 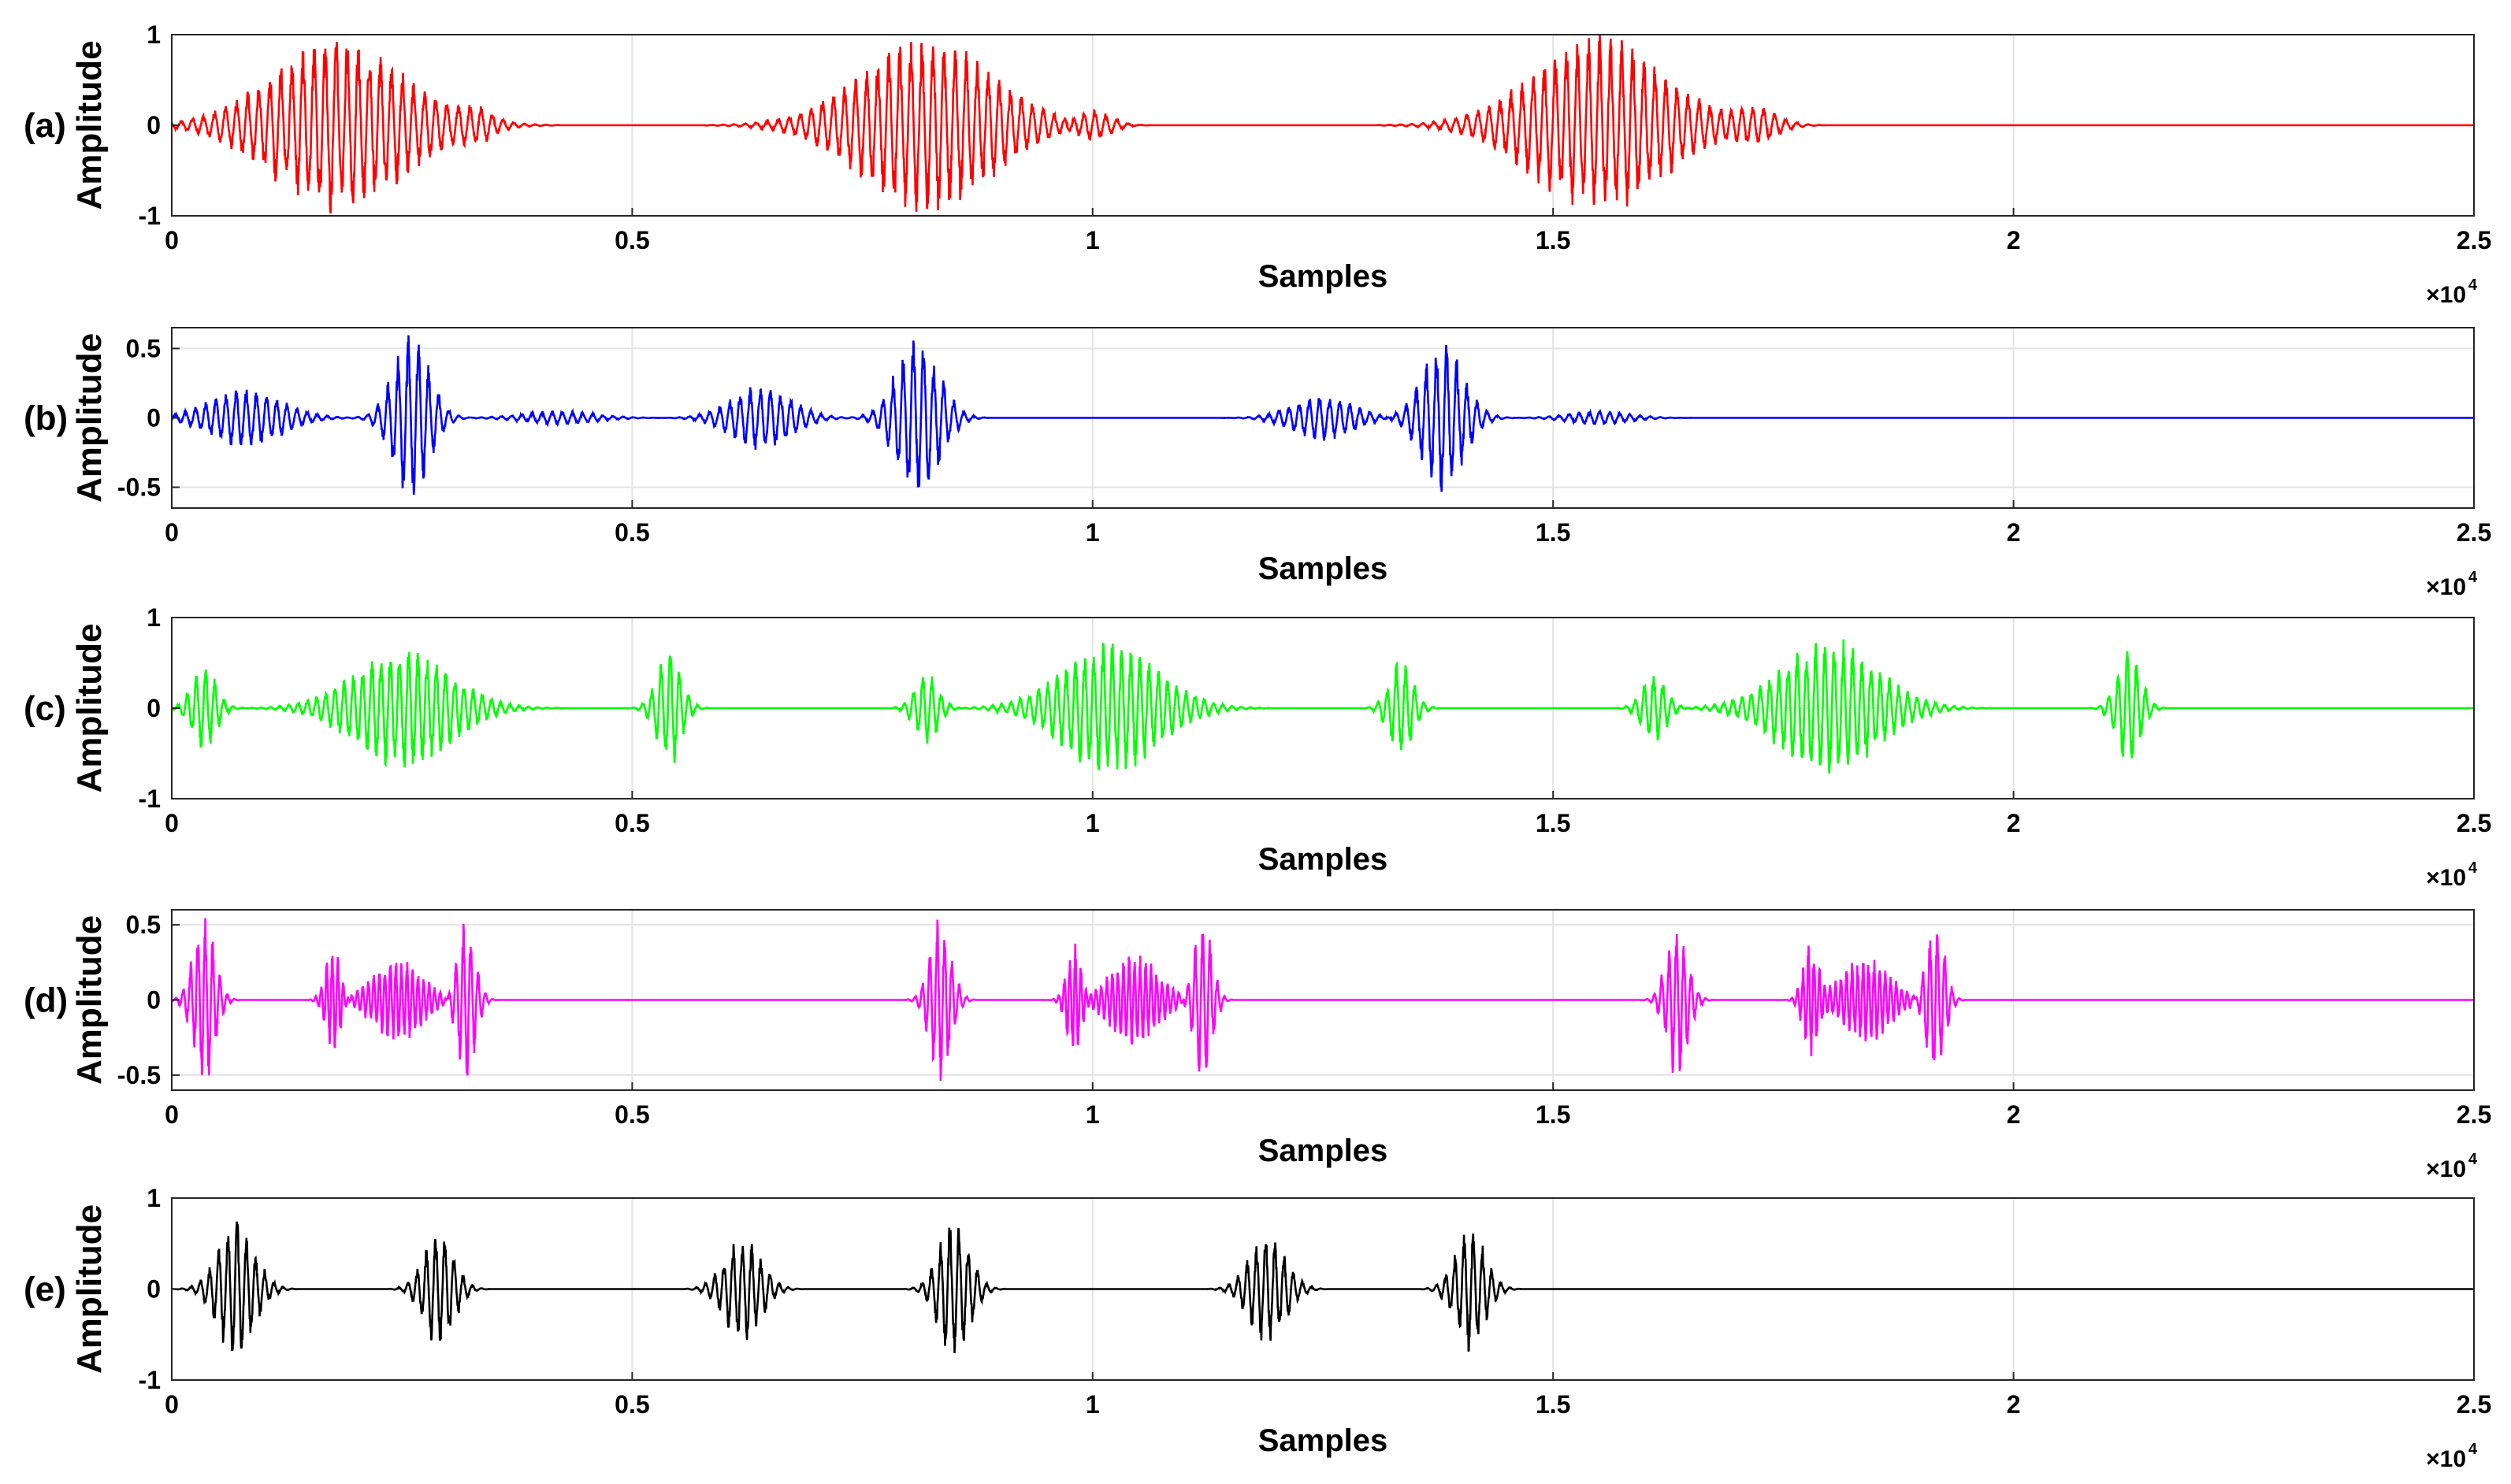 What do you see at coordinates (46, 1001) in the screenshot?
I see `panel-label: (d)` at bounding box center [46, 1001].